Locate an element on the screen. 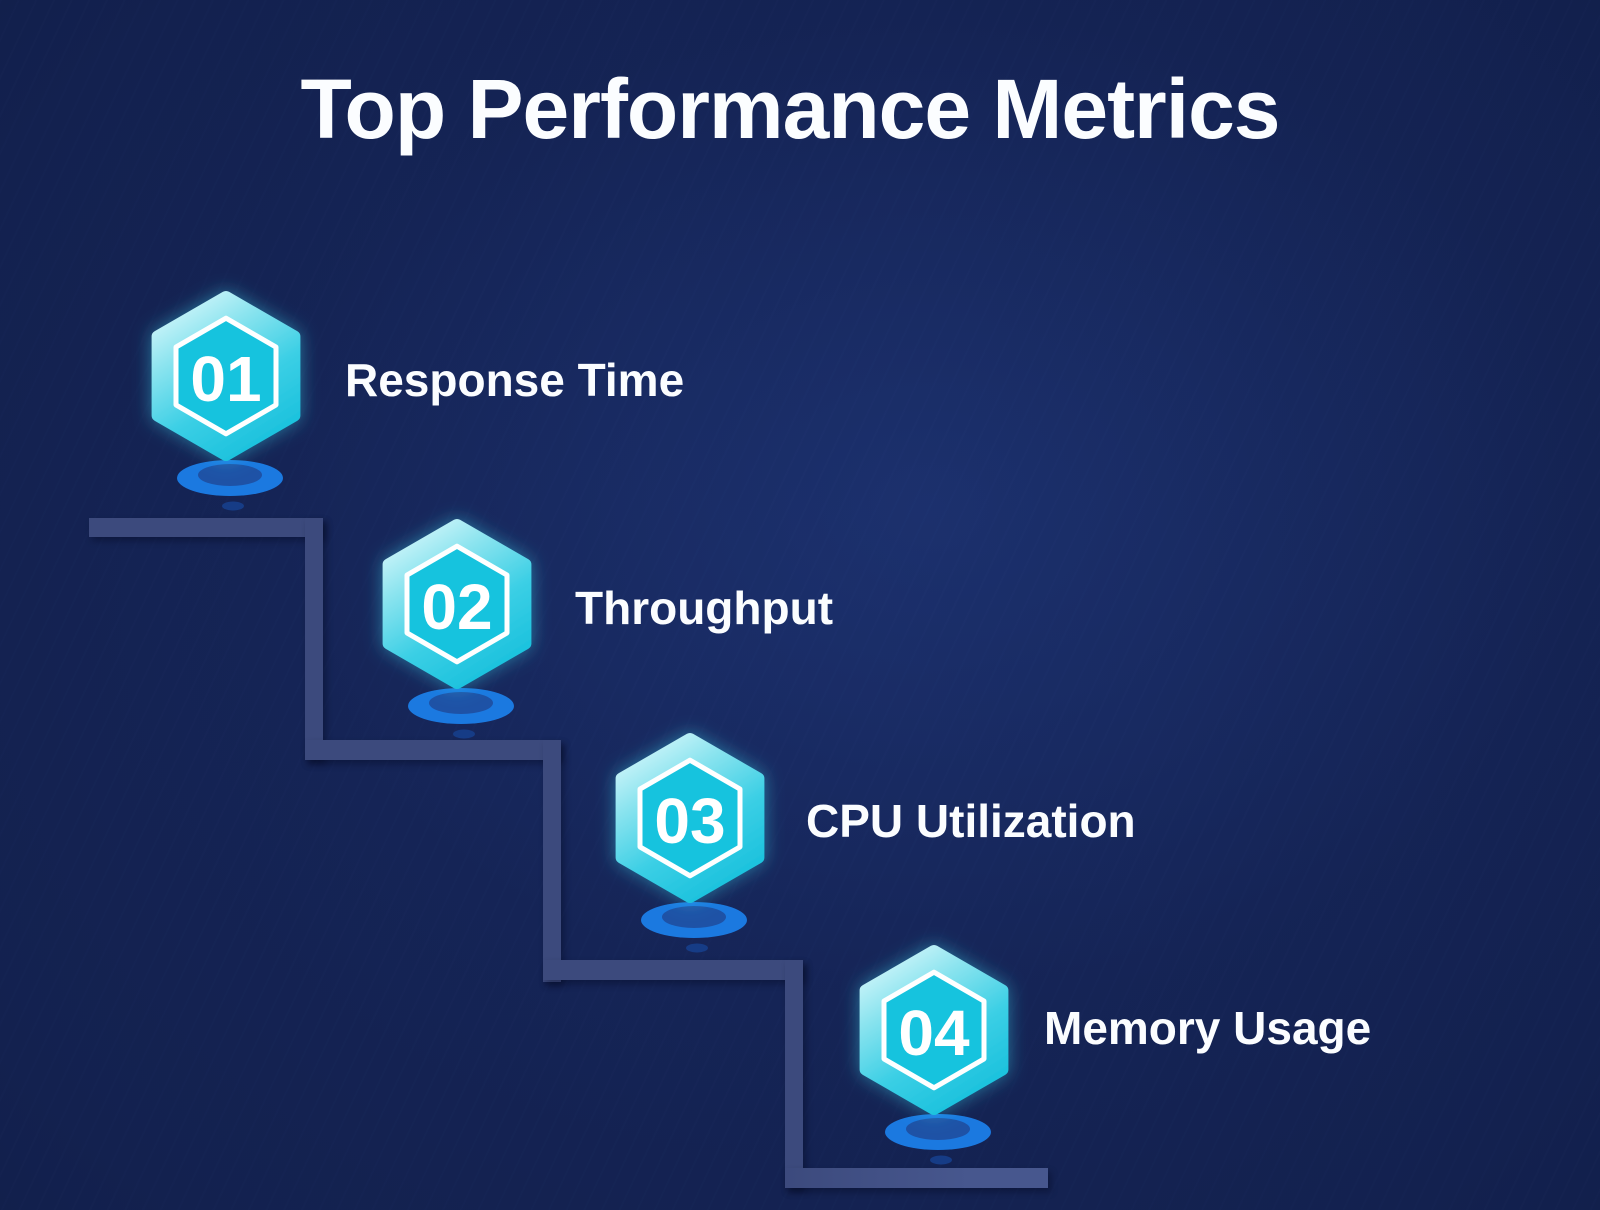 The image size is (1600, 1210). connector-segment-v2 is located at coordinates (552, 861).